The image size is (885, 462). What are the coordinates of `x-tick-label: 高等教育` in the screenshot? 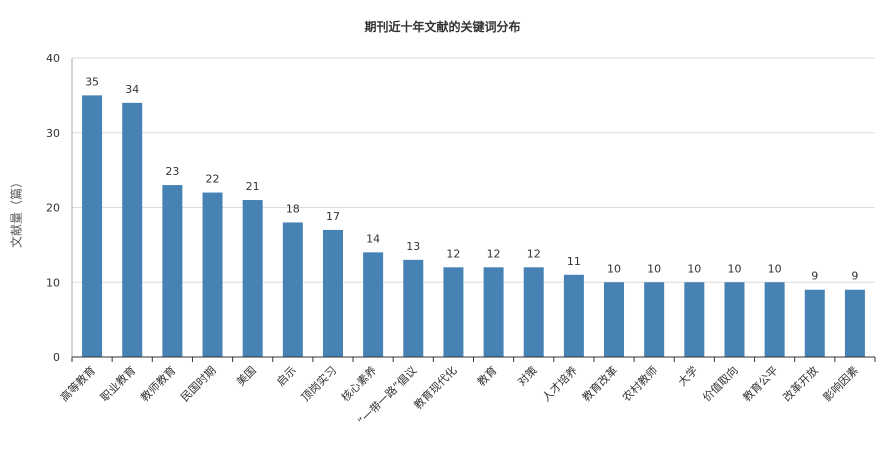 It's located at (77, 383).